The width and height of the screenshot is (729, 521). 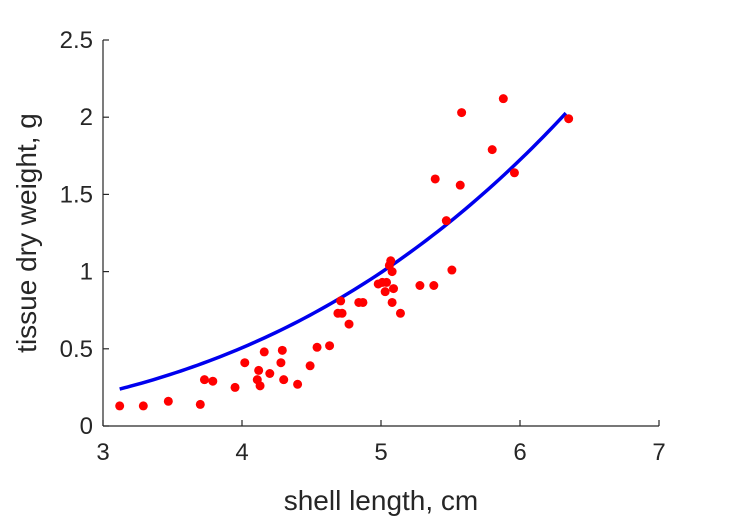 What do you see at coordinates (241, 452) in the screenshot?
I see `x-tick-label: 4` at bounding box center [241, 452].